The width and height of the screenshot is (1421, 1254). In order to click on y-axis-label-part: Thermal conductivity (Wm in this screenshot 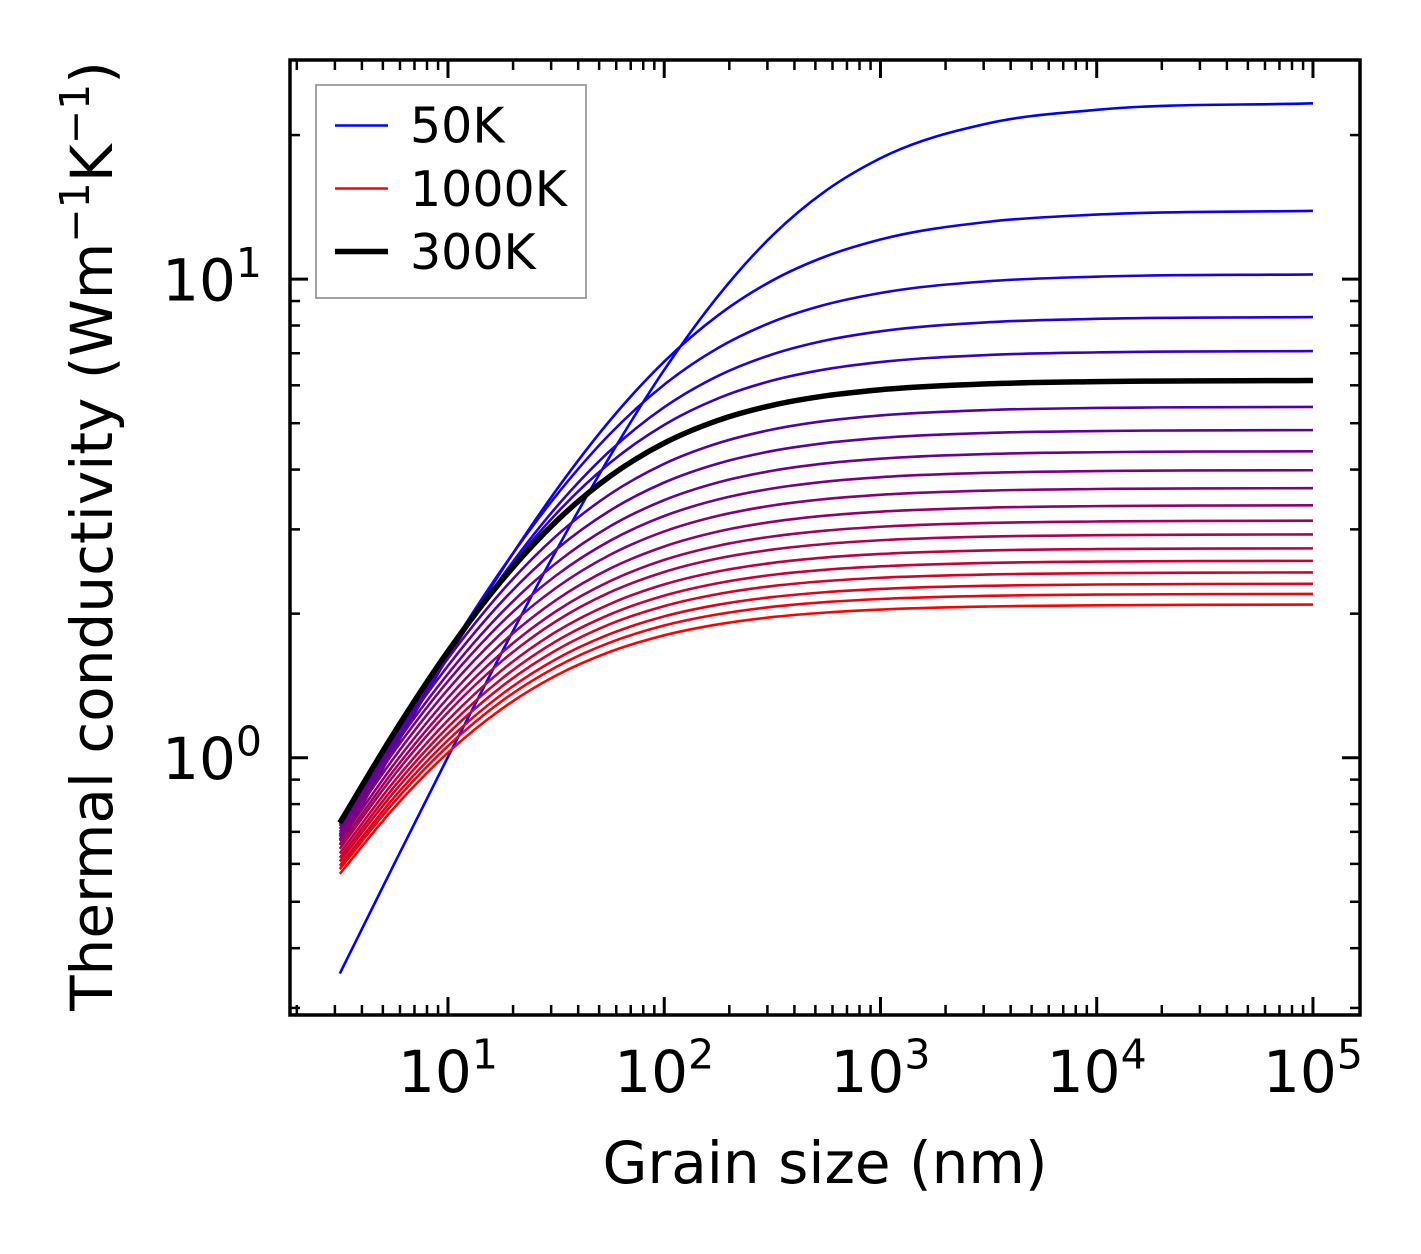, I will do `click(92, 627)`.